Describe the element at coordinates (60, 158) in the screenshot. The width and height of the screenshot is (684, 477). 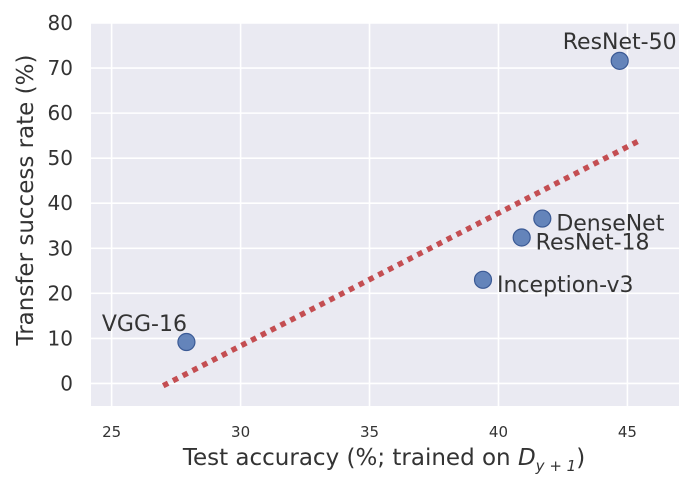
I see `y-tick-label: 50` at that location.